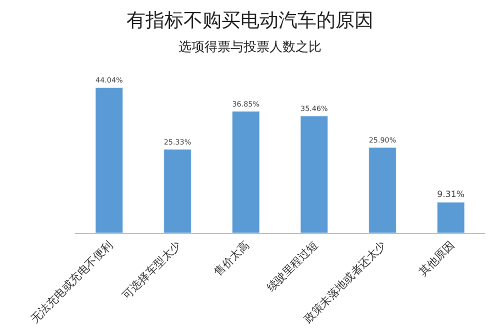  Describe the element at coordinates (72, 282) in the screenshot. I see `x-tick-label: 无法充电或充电不便利` at that location.